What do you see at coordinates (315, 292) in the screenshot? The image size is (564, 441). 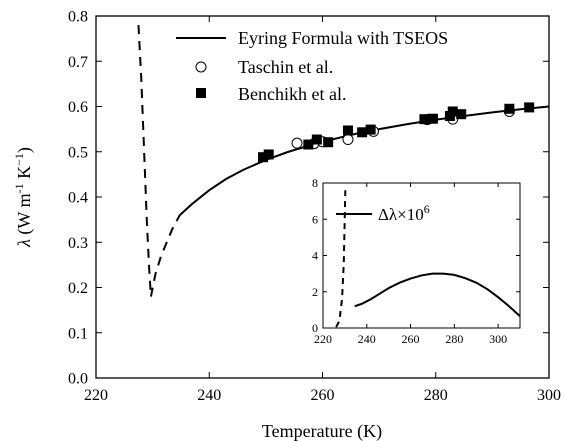 I see `inset-y-tick-label: 2` at bounding box center [315, 292].